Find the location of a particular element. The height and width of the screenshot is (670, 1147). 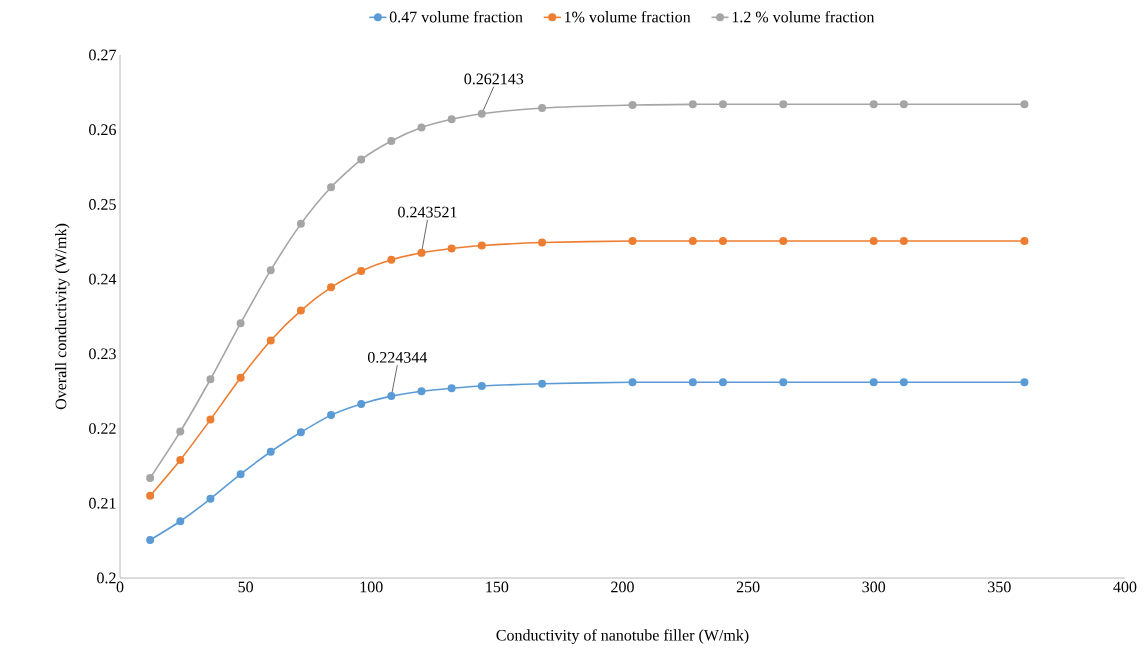

y-axis-title: Overall conductivity (W/mk) is located at coordinates (62, 316).